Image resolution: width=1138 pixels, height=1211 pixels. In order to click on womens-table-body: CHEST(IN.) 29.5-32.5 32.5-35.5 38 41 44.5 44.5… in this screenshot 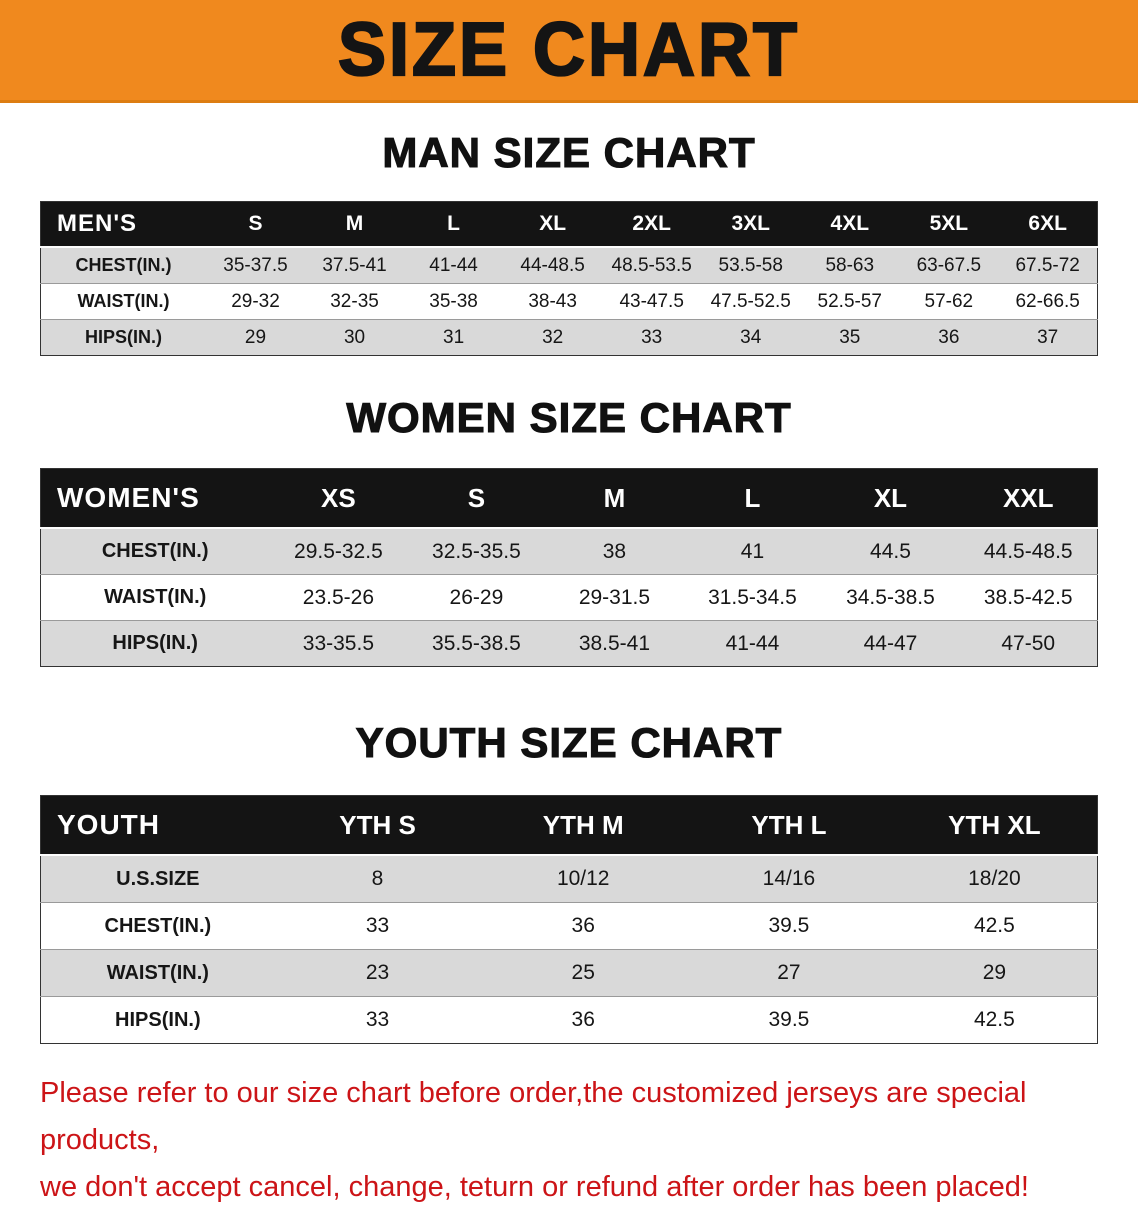, I will do `click(569, 597)`.